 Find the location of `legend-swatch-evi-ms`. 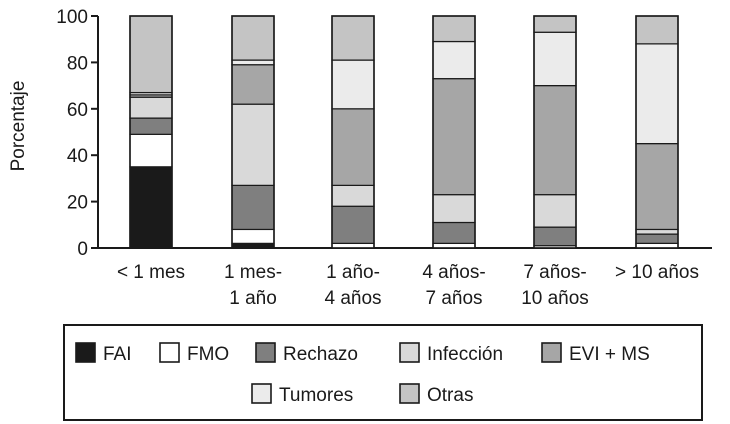

legend-swatch-evi-ms is located at coordinates (551, 352).